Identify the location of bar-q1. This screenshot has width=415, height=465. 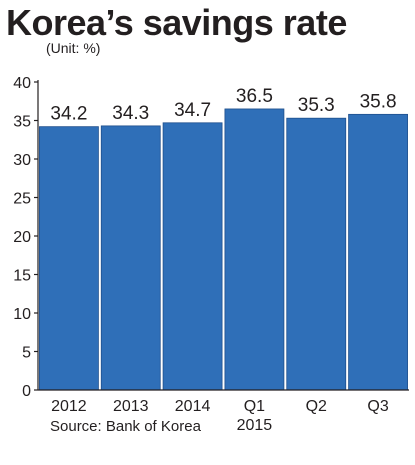
(254, 249).